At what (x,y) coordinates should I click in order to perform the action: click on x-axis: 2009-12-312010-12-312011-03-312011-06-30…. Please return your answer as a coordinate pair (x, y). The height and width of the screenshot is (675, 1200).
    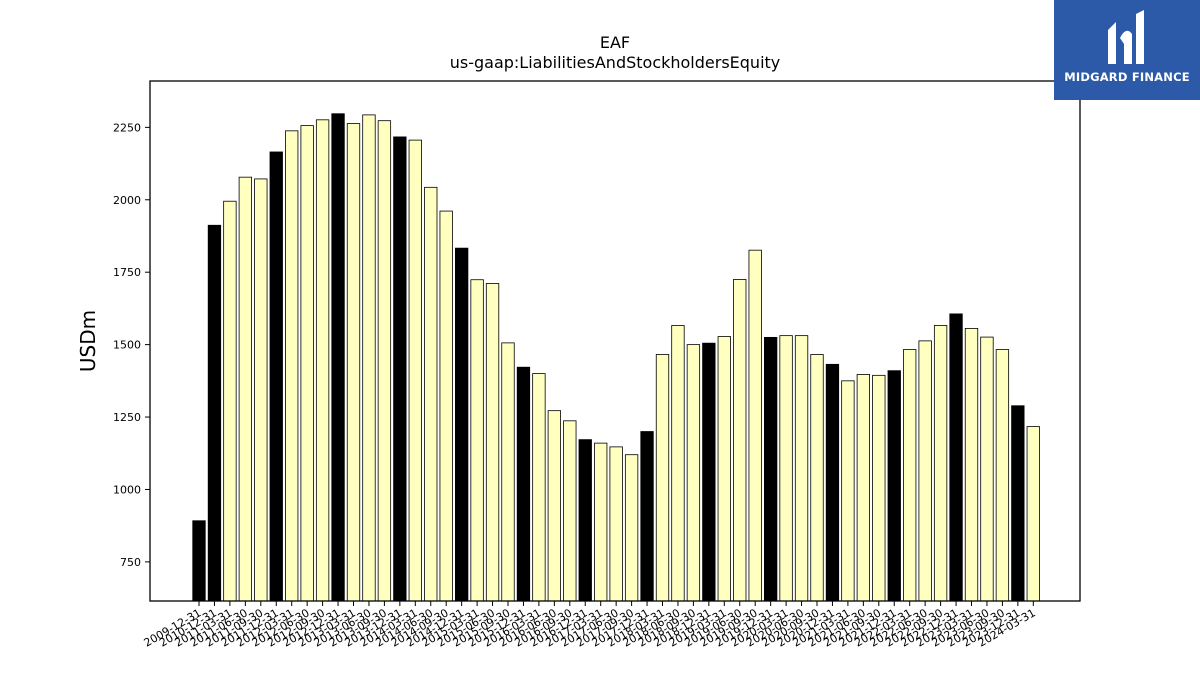
    Looking at the image, I should click on (590, 625).